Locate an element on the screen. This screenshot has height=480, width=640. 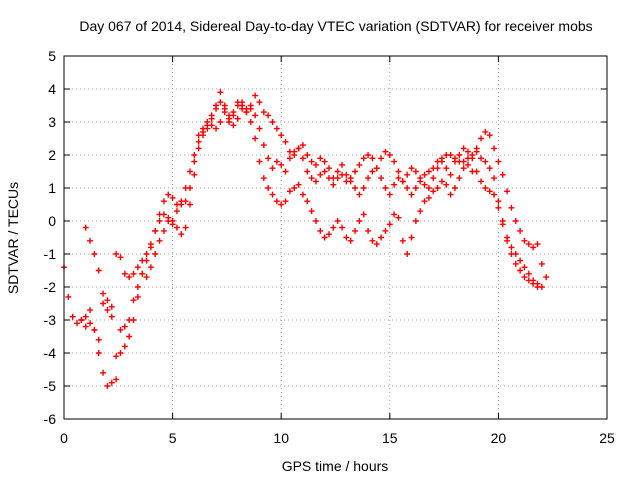
y-axis-label: SDTVAR / TECUs is located at coordinates (13, 238).